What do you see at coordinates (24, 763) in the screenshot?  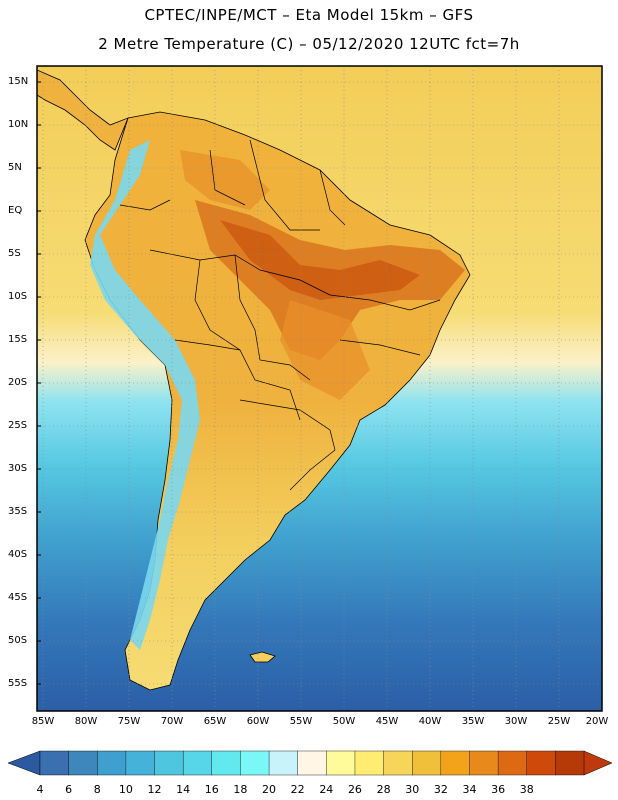 I see `colorbar-under-arrow` at bounding box center [24, 763].